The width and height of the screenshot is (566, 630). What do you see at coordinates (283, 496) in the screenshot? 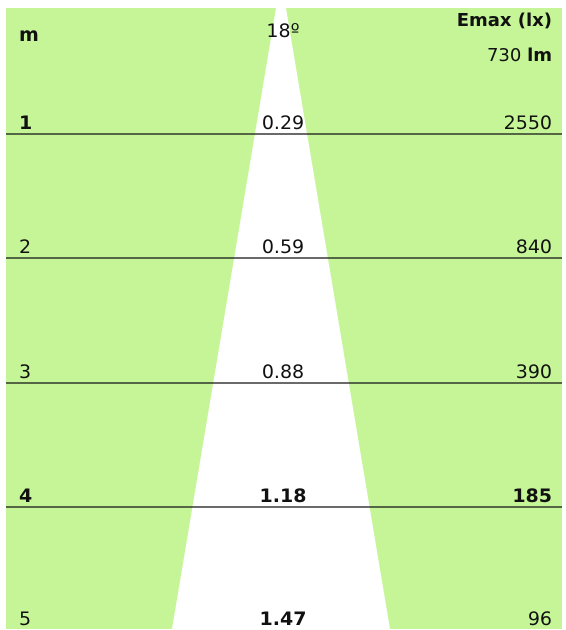
I see `diameter-4: 1.18` at bounding box center [283, 496].